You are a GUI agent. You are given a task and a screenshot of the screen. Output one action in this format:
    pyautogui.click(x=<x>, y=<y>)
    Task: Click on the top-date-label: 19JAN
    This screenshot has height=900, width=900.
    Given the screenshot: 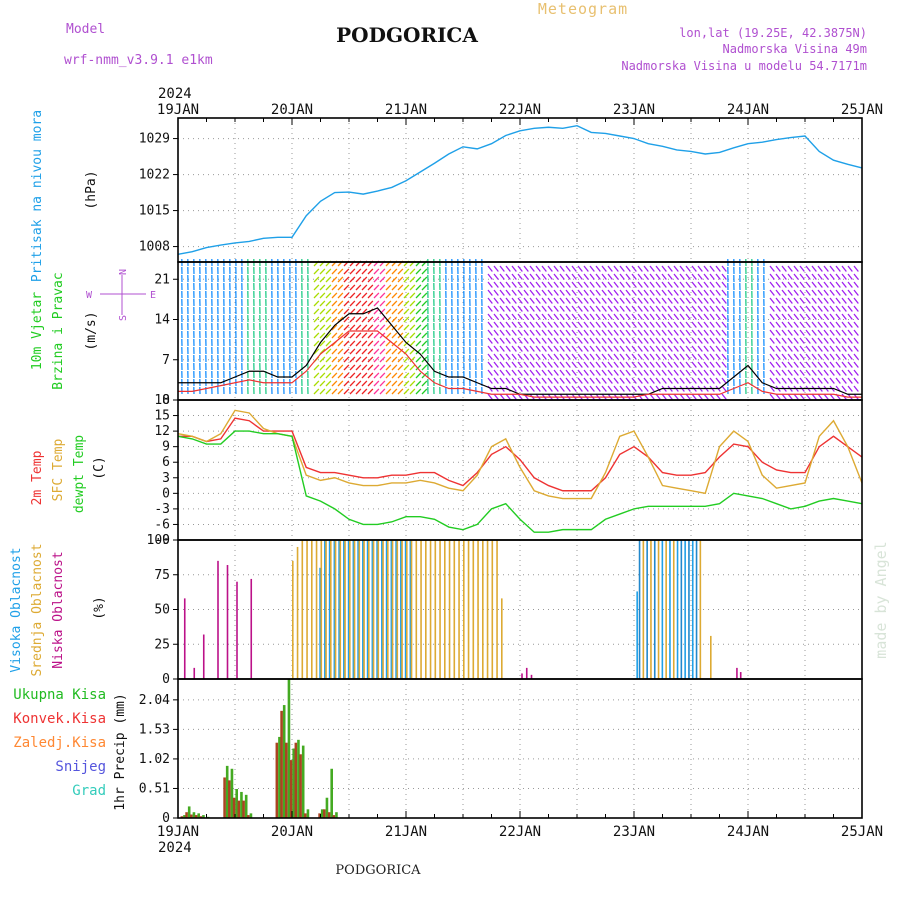 What is the action you would take?
    pyautogui.click(x=178, y=110)
    